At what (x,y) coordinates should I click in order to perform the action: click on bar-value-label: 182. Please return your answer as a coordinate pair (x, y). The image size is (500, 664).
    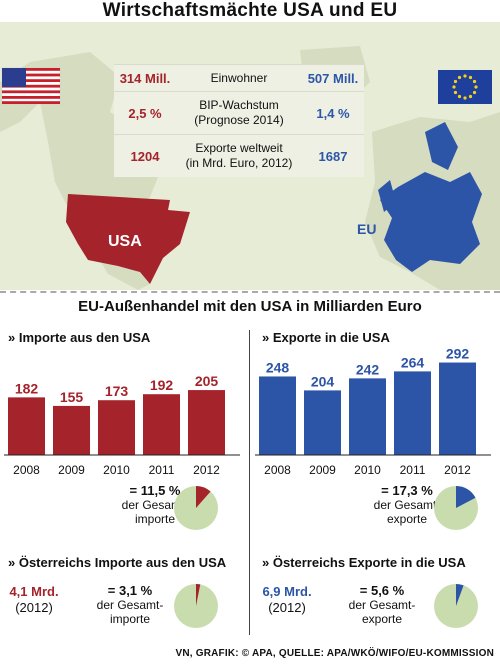
    Looking at the image, I should click on (27, 388).